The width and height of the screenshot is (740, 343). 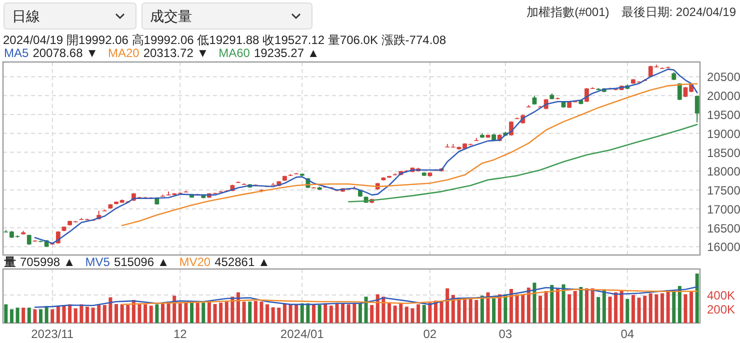 What do you see at coordinates (723, 228) in the screenshot?
I see `y-tick-label: 16500` at bounding box center [723, 228].